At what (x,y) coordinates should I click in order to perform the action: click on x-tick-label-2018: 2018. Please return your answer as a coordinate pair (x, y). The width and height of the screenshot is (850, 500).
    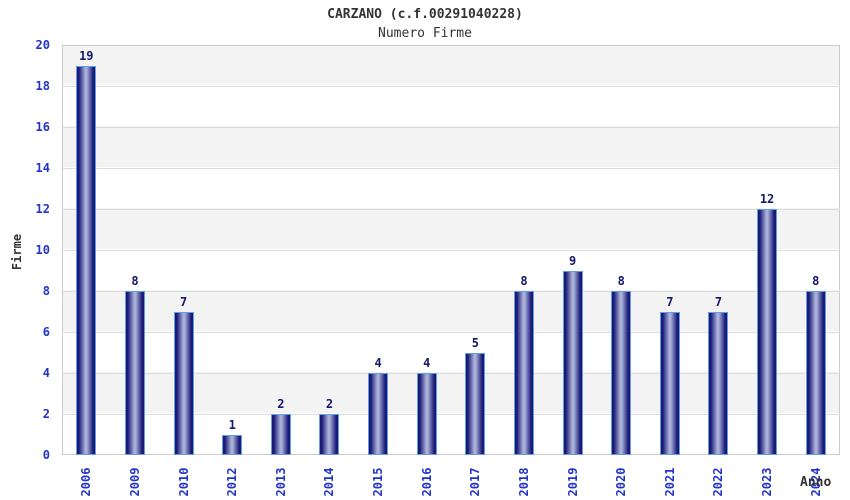
    Looking at the image, I should click on (523, 482).